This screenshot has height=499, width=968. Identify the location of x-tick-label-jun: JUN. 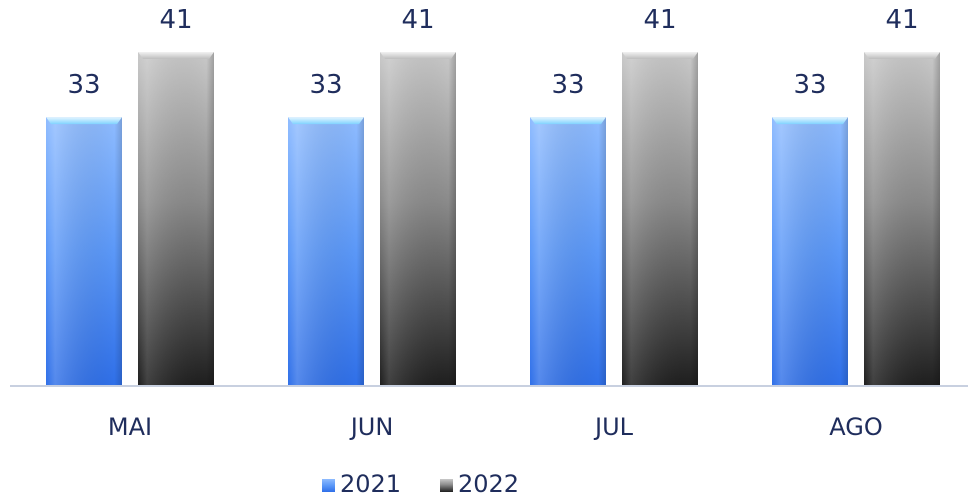
(371, 427).